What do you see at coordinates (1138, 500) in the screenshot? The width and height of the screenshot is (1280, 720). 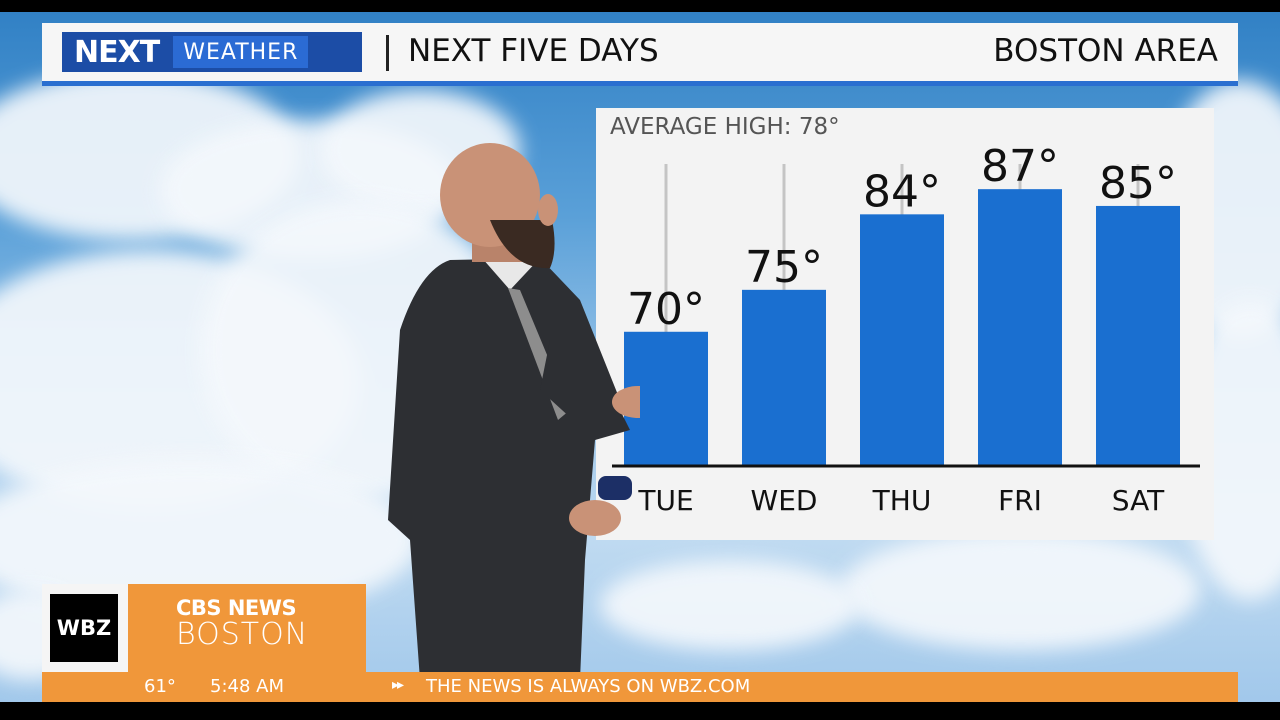 I see `tick-label-sat: SAT` at bounding box center [1138, 500].